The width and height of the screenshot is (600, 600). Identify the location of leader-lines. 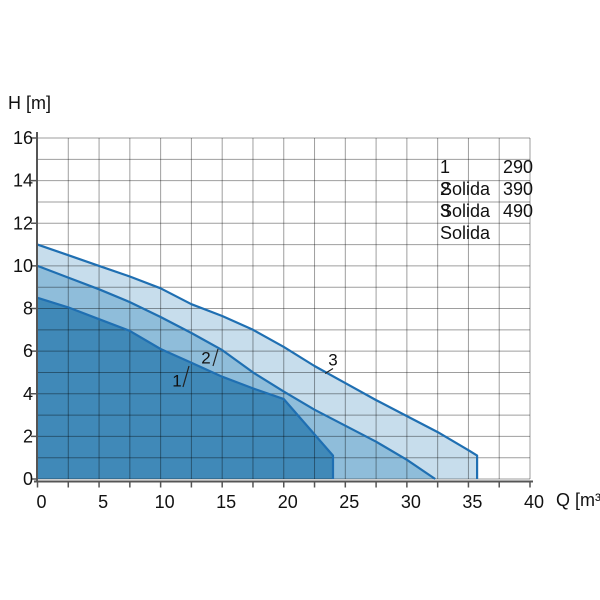
(258, 368).